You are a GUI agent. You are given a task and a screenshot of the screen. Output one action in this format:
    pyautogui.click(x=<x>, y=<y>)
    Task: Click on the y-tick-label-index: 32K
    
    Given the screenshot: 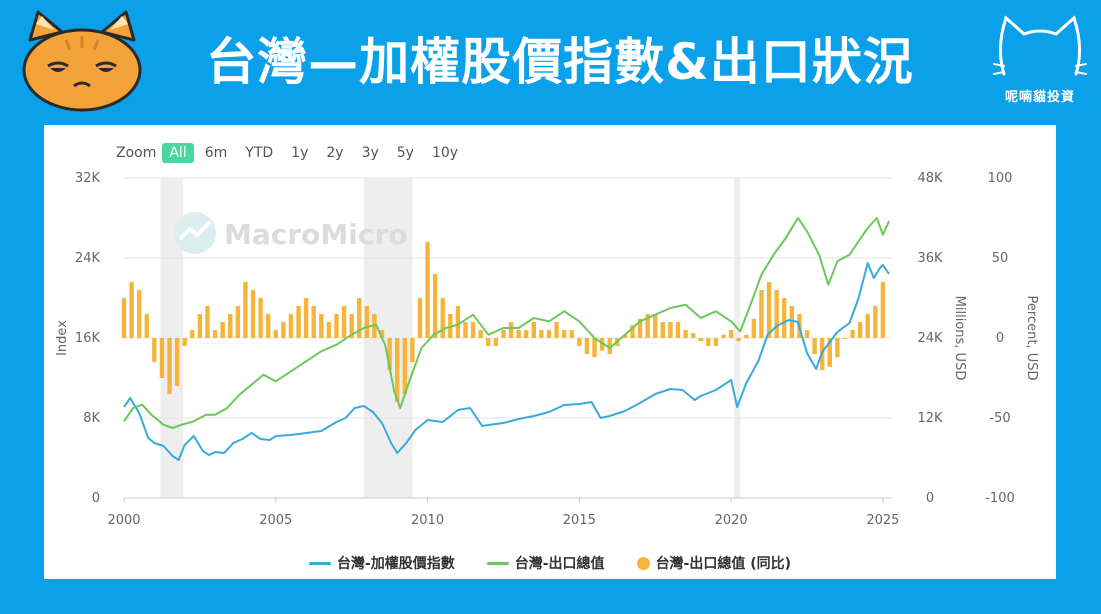 What is the action you would take?
    pyautogui.click(x=88, y=178)
    